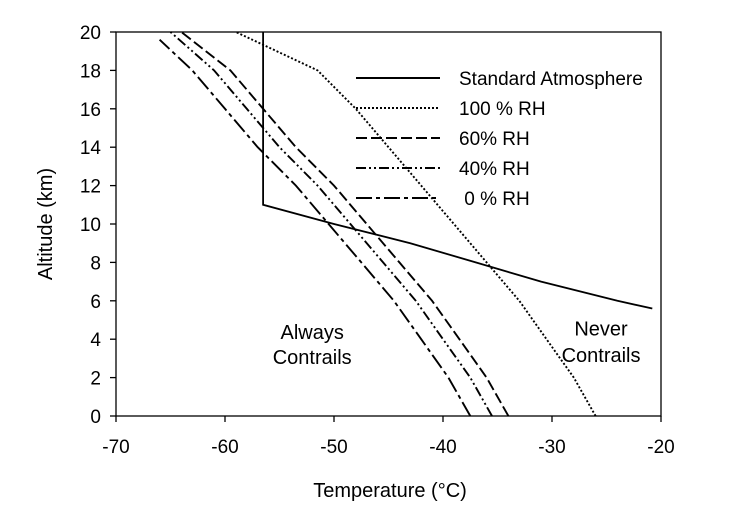 The height and width of the screenshot is (506, 737). What do you see at coordinates (660, 447) in the screenshot?
I see `x-tick-label: -20` at bounding box center [660, 447].